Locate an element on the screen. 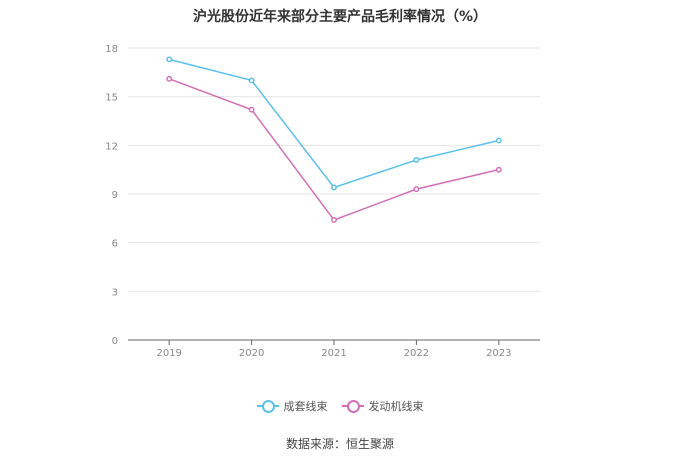 The height and width of the screenshot is (460, 680). x-tick-label: 2022 is located at coordinates (416, 353).